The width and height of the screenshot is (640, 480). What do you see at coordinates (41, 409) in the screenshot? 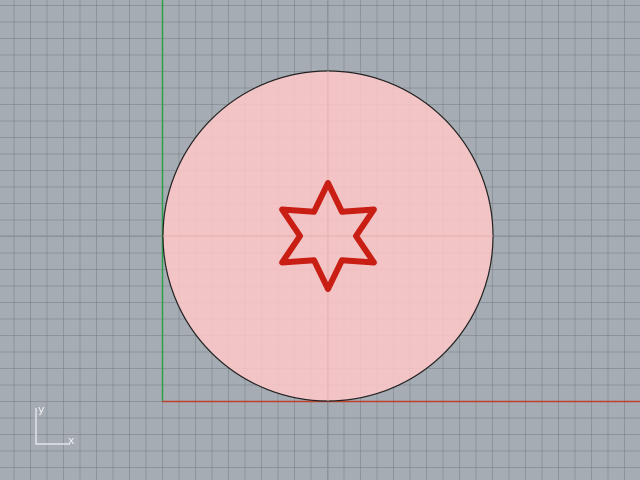
I see `axis-widget-y-label: y` at bounding box center [41, 409].